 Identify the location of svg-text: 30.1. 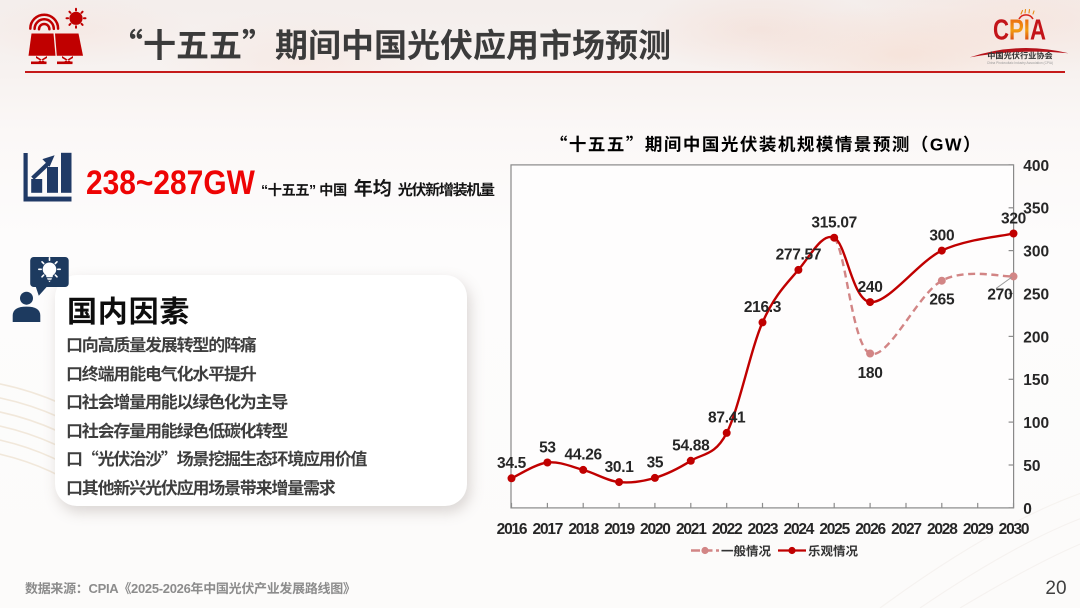
(620, 467).